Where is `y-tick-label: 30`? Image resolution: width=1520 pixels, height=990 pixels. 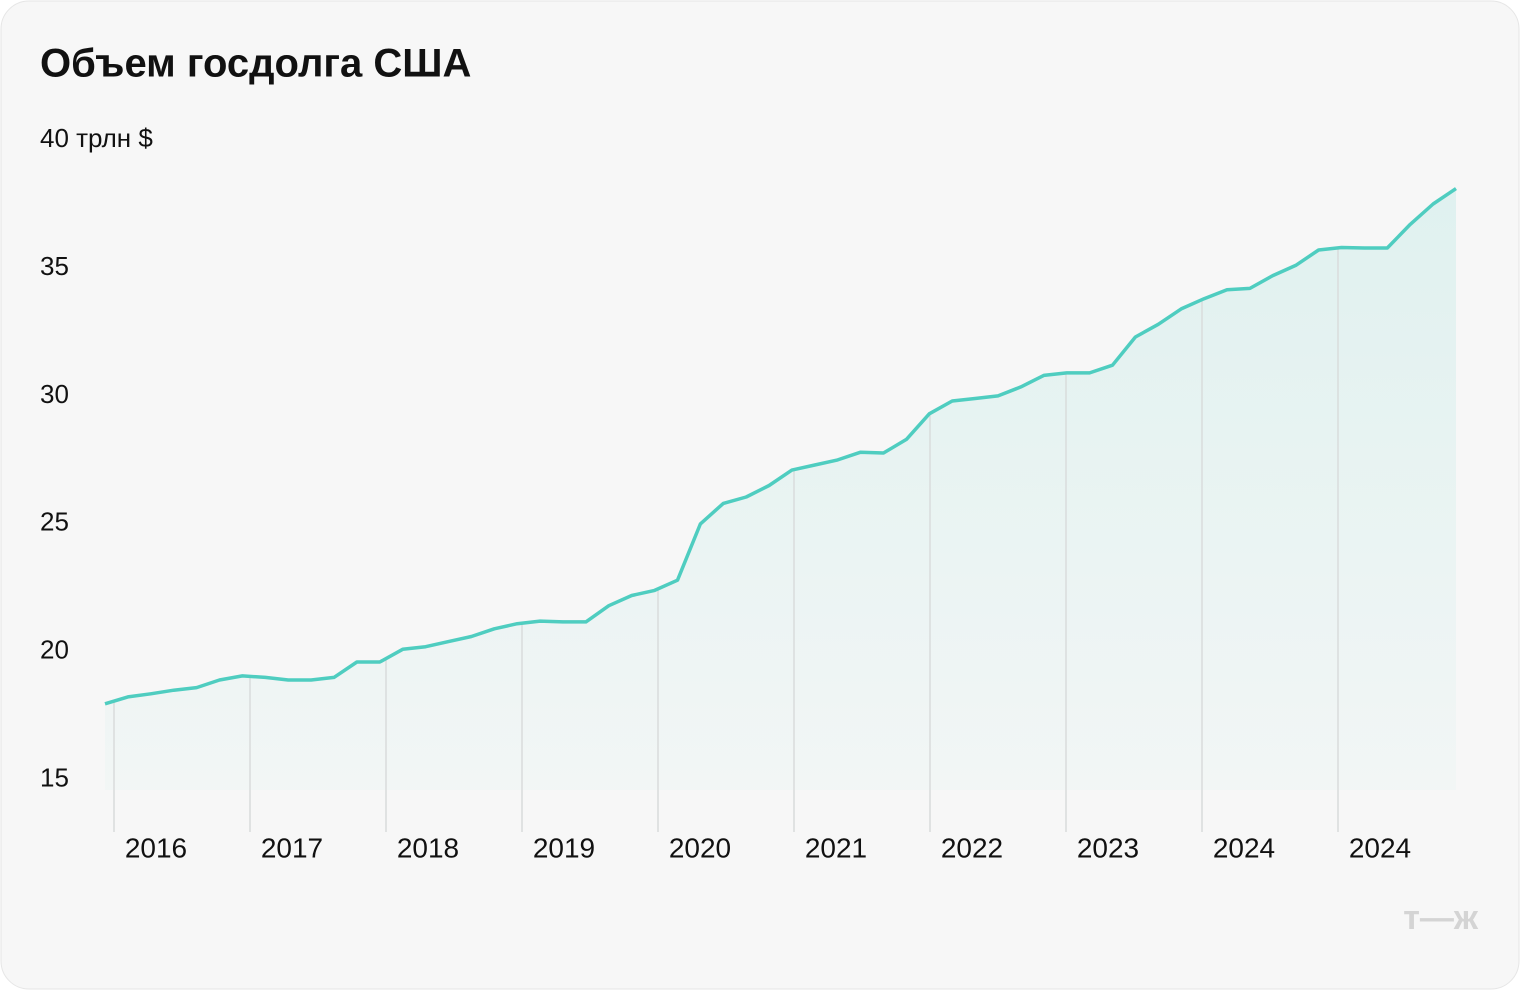 y-tick-label: 30 is located at coordinates (54, 394).